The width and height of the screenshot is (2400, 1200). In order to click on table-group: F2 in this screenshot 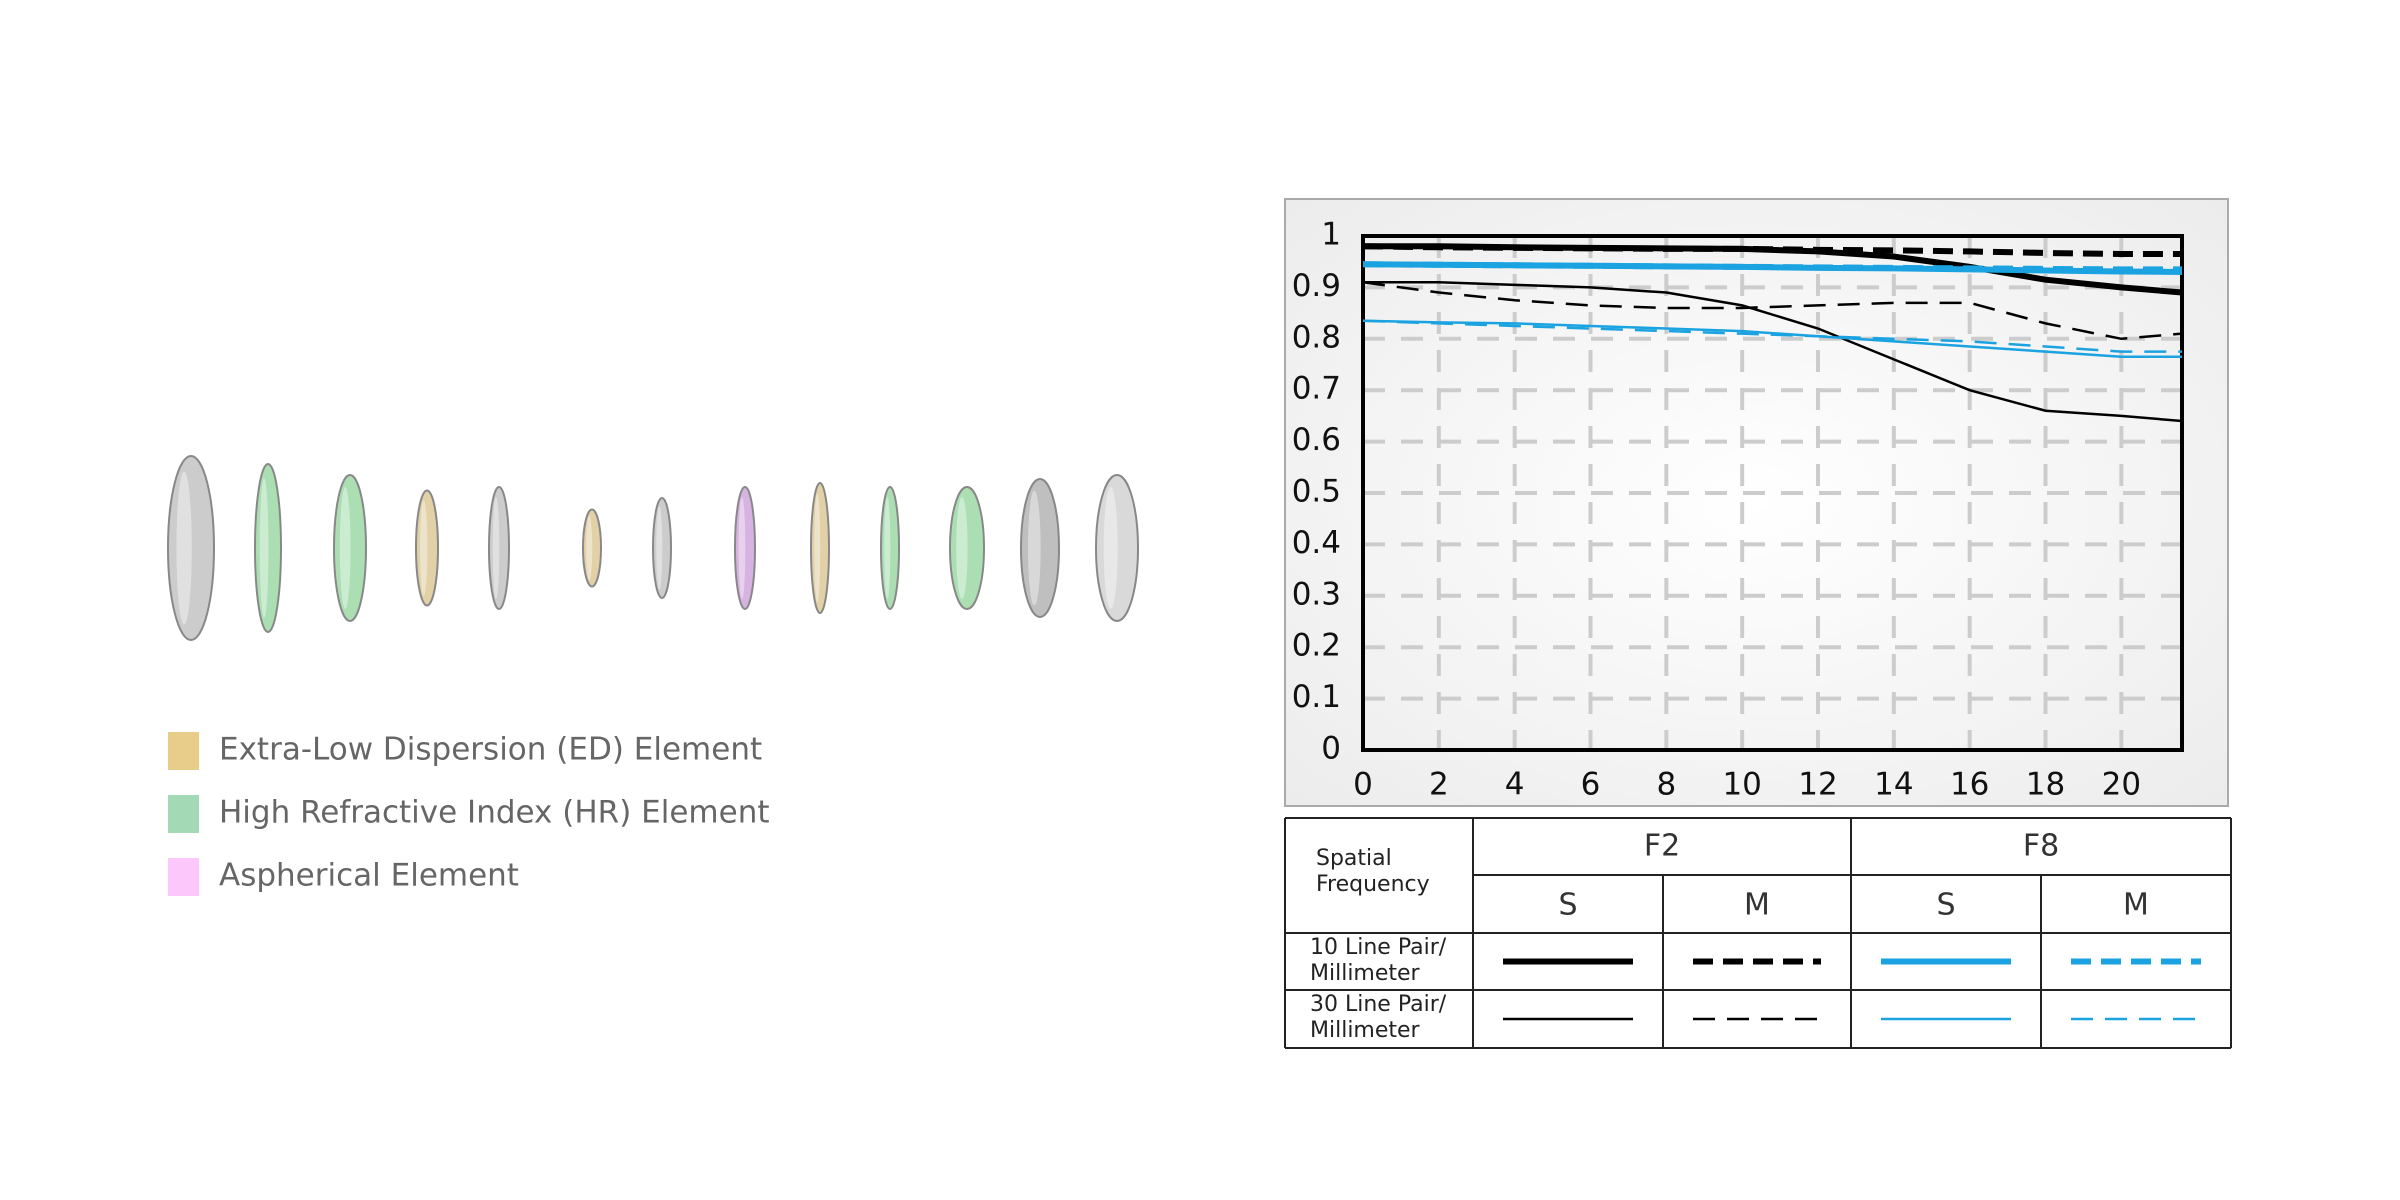, I will do `click(1662, 846)`.